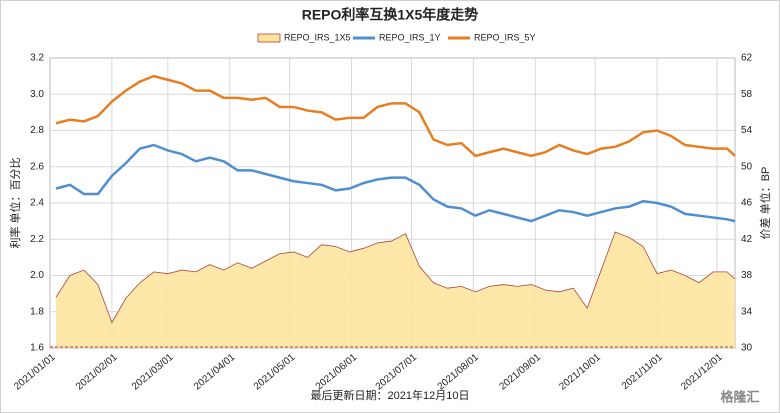 This screenshot has height=413, width=780. Describe the element at coordinates (747, 130) in the screenshot. I see `y2-tick-label: 54` at that location.